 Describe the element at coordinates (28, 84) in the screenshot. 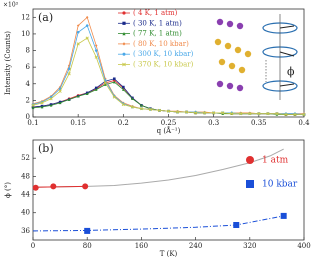

I see `y-tick-label: 4` at that location.